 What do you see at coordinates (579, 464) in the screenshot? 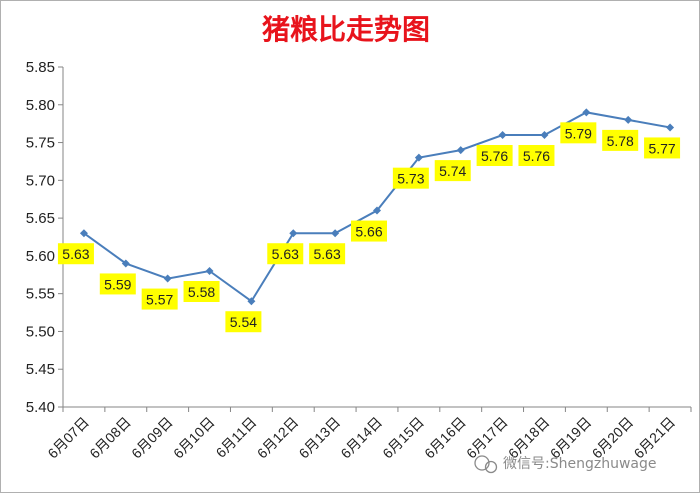
I see `watermark-text: 微信号:Shengzhuwage` at bounding box center [579, 464].